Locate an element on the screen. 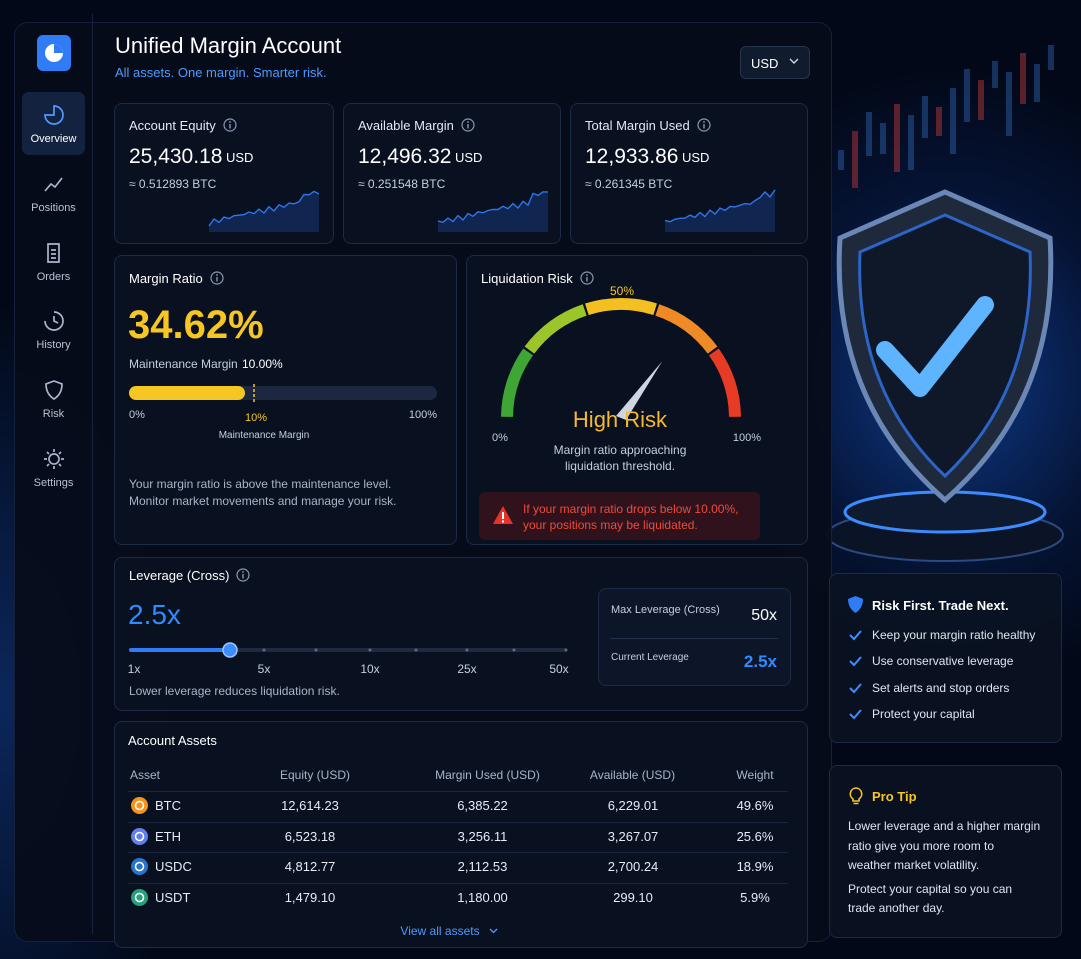  currency-dropdown: USD is located at coordinates (775, 62).